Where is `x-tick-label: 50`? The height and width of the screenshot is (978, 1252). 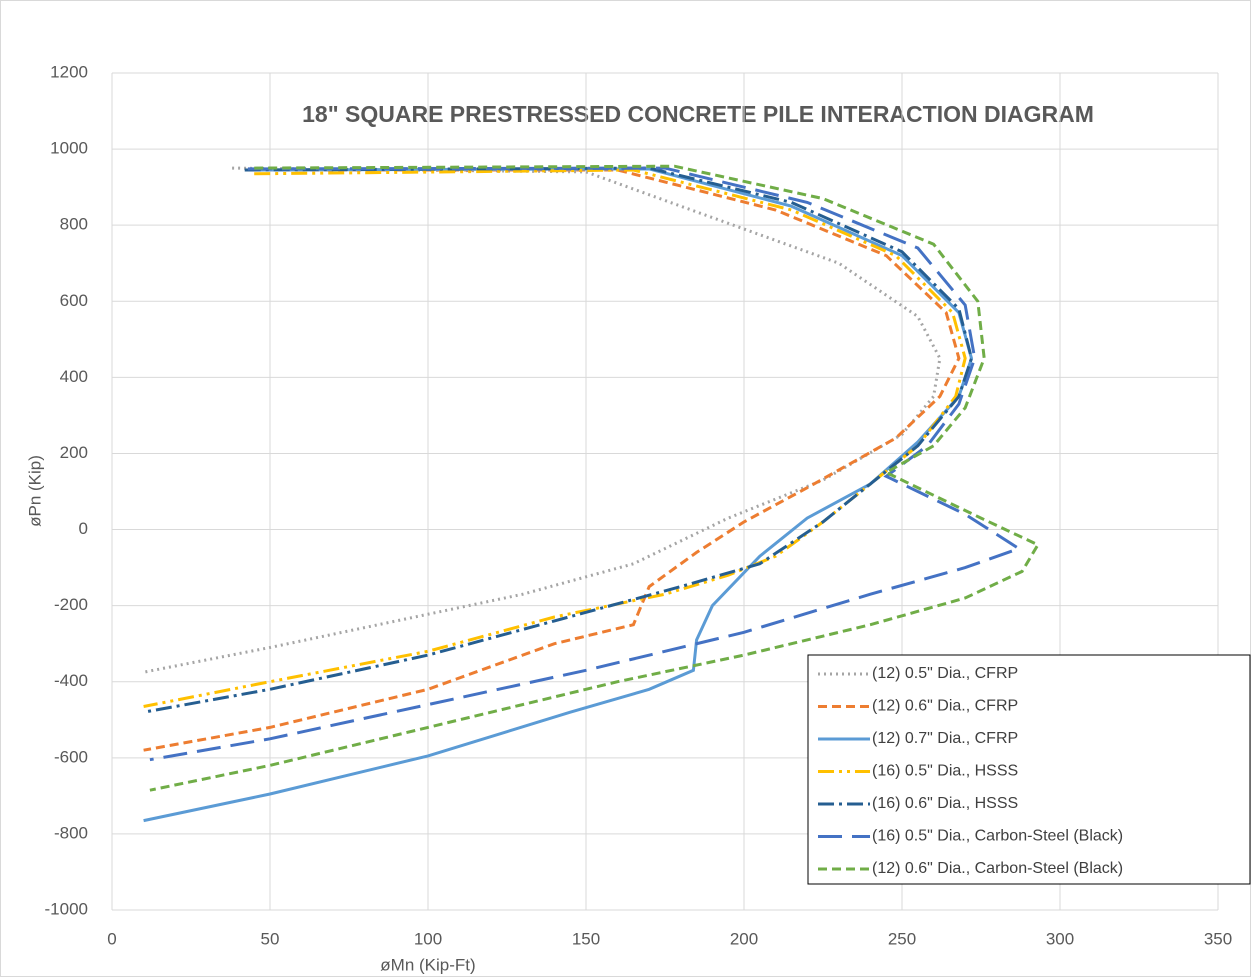
x-tick-label: 50 is located at coordinates (270, 938).